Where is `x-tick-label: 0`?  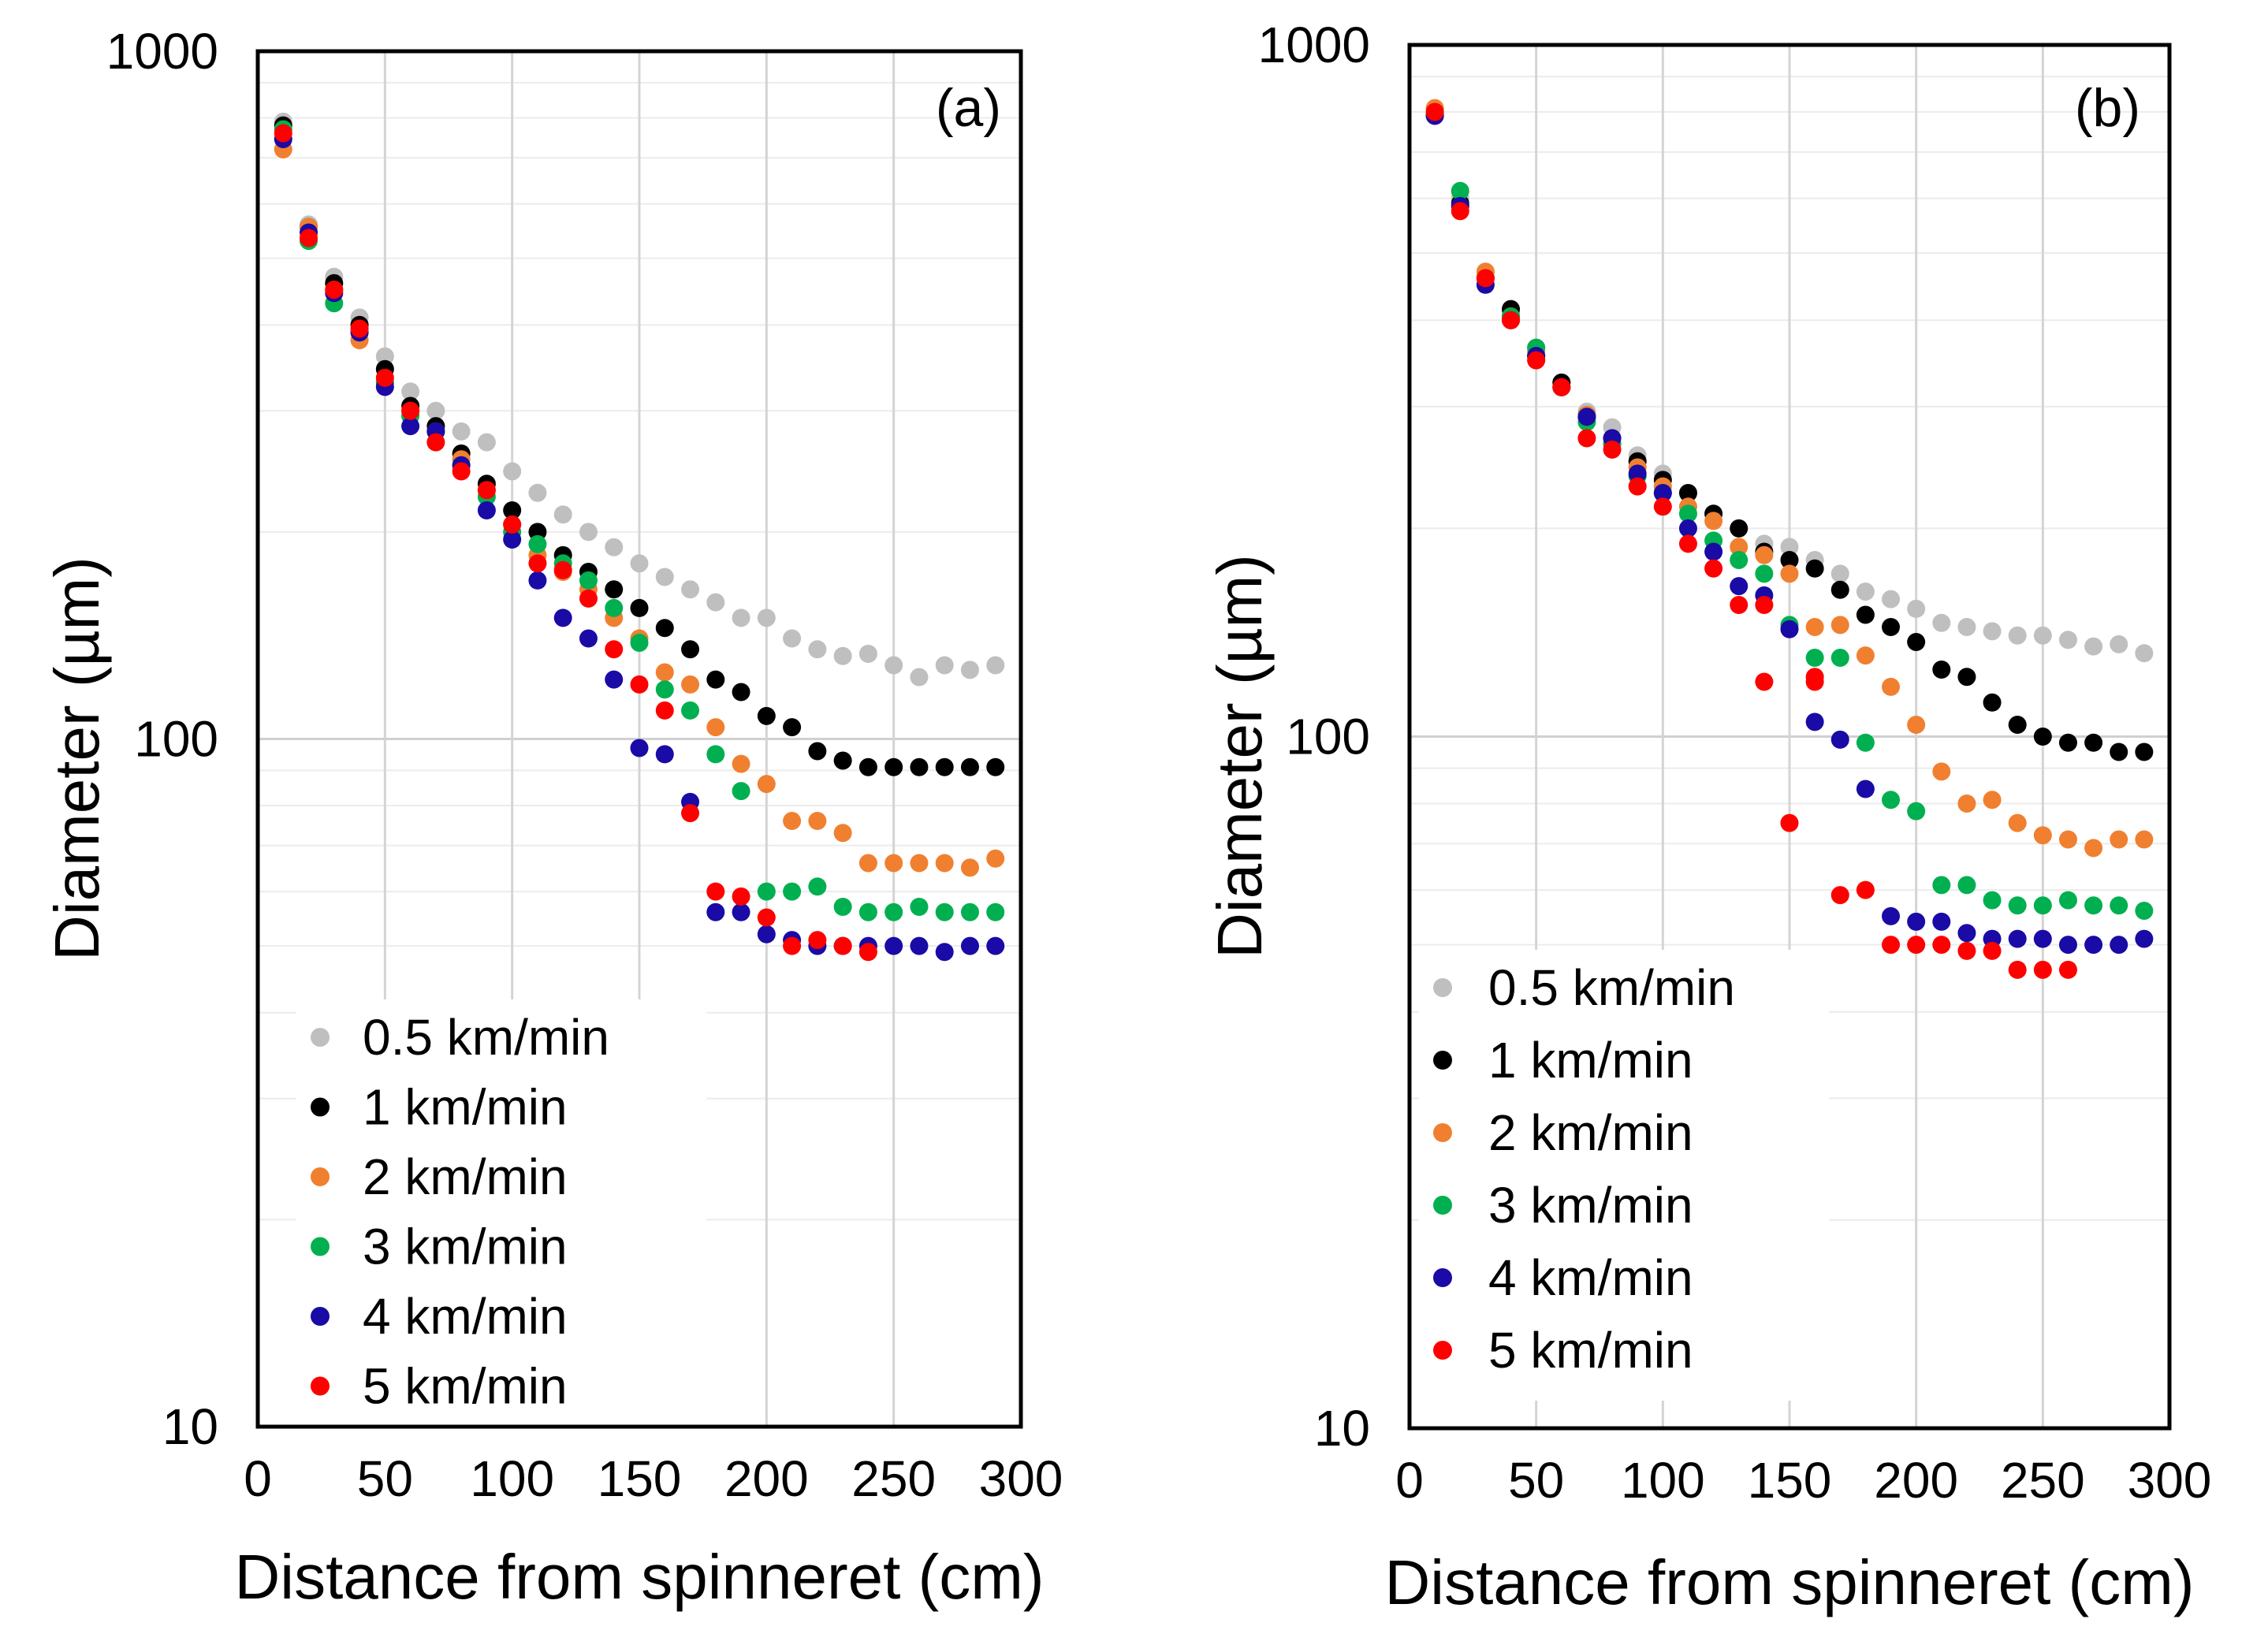
x-tick-label: 0 is located at coordinates (258, 1478).